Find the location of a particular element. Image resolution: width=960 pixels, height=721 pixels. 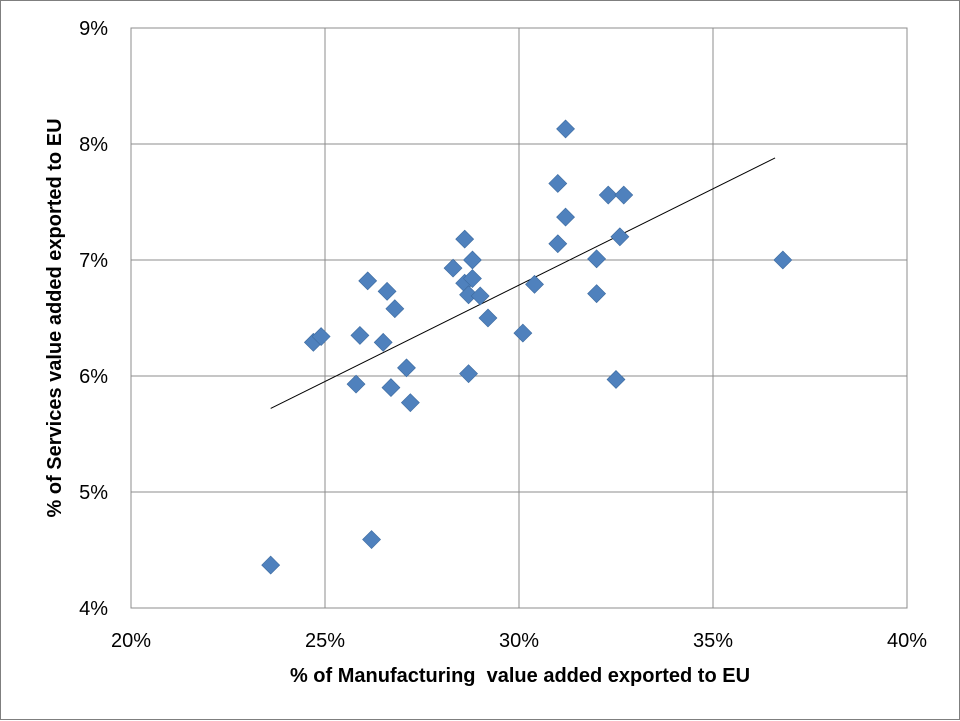

y-tick-label: 6% is located at coordinates (93, 377).